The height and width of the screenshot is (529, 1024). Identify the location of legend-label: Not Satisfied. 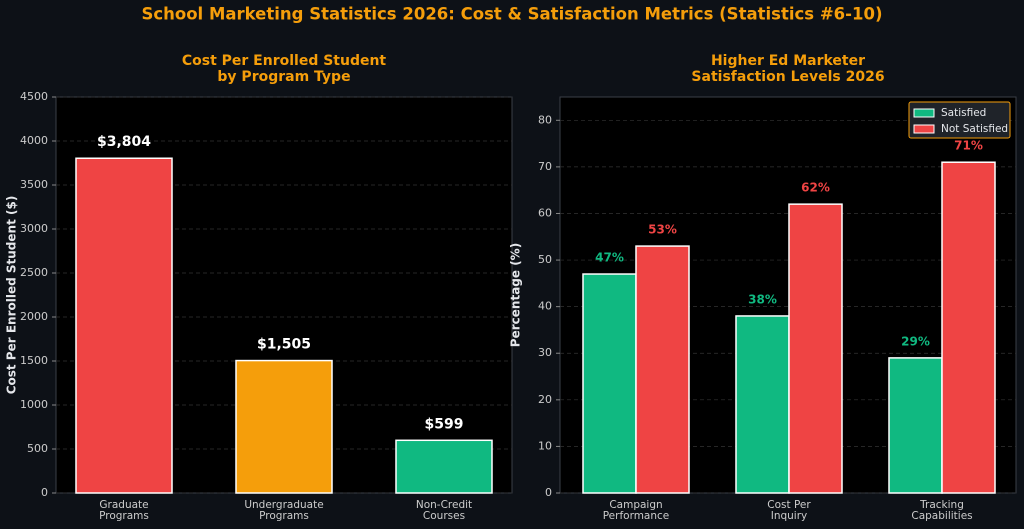
(974, 129).